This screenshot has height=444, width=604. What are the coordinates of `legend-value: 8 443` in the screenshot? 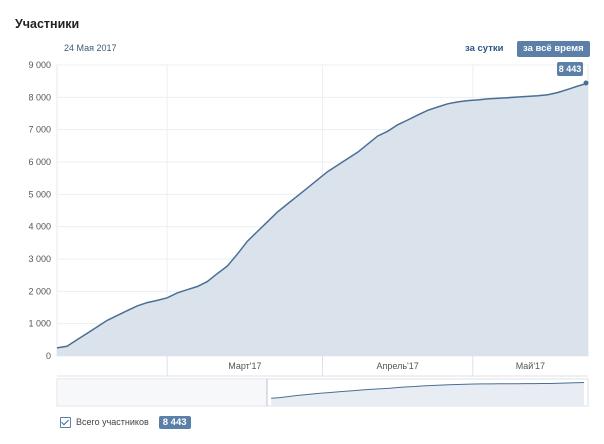 It's located at (174, 422).